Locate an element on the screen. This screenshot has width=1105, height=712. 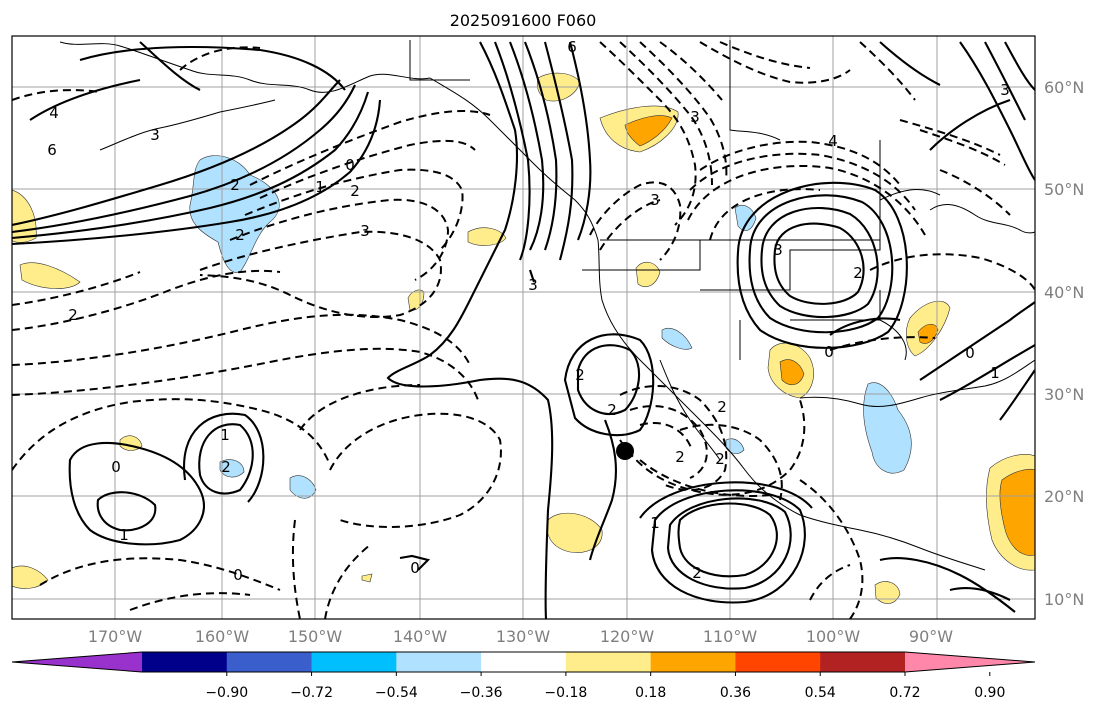
colorbar-tick-label: −0.54 is located at coordinates (396, 693).